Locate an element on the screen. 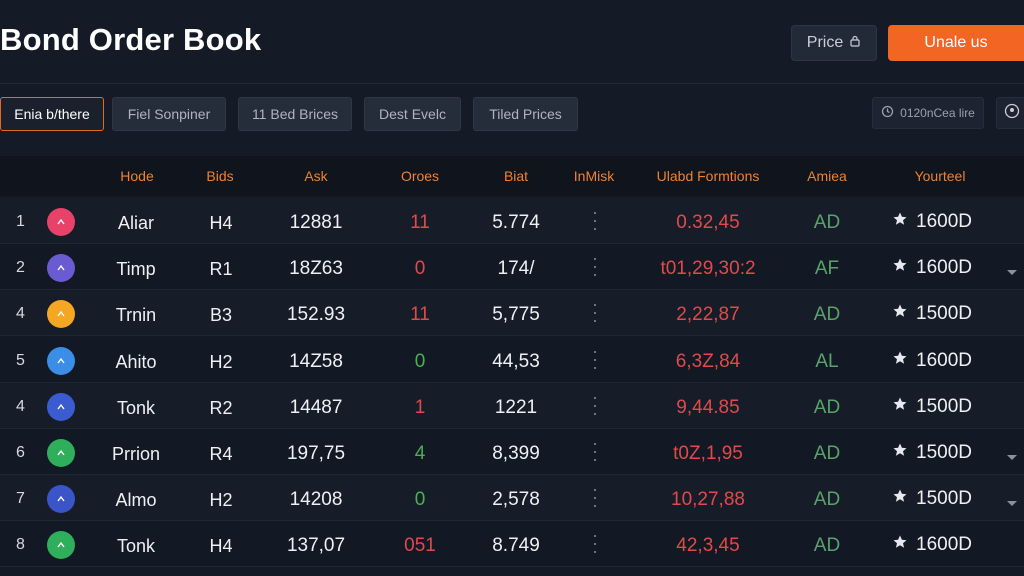  sort-chip-label: 0120nCea lire is located at coordinates (937, 113).